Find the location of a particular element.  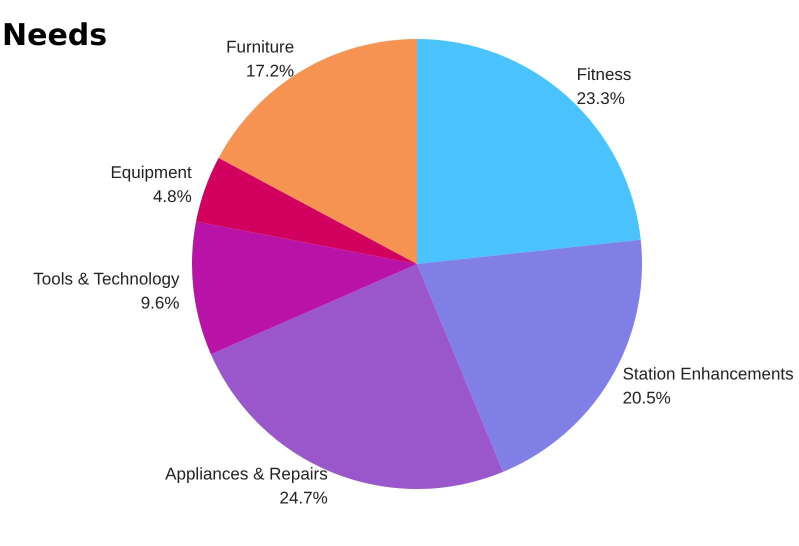

data-label: 20.5% is located at coordinates (646, 398).